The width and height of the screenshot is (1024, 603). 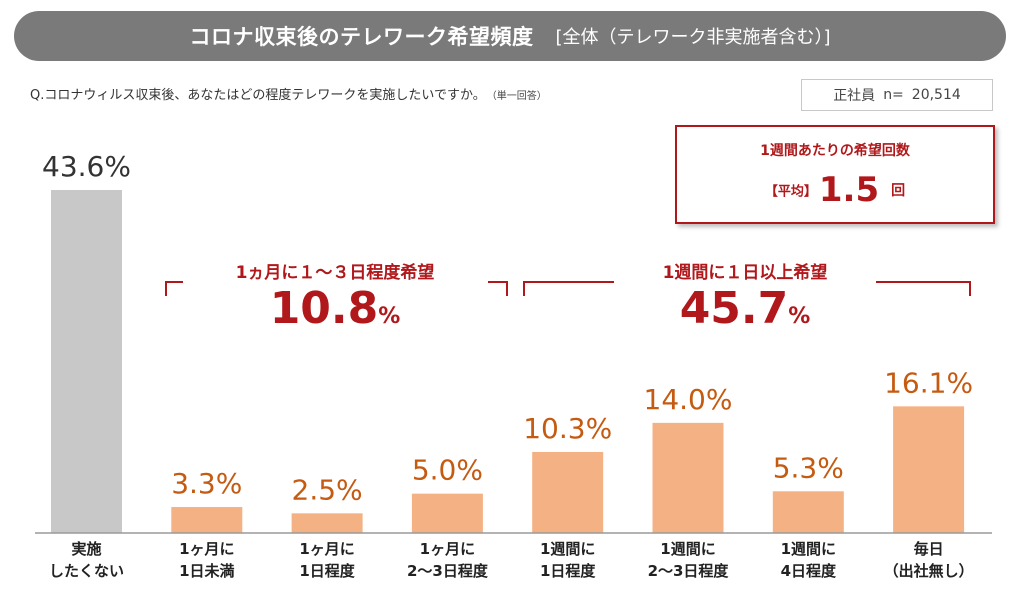 What do you see at coordinates (327, 571) in the screenshot?
I see `category-label-2-line-1: 1日程度` at bounding box center [327, 571].